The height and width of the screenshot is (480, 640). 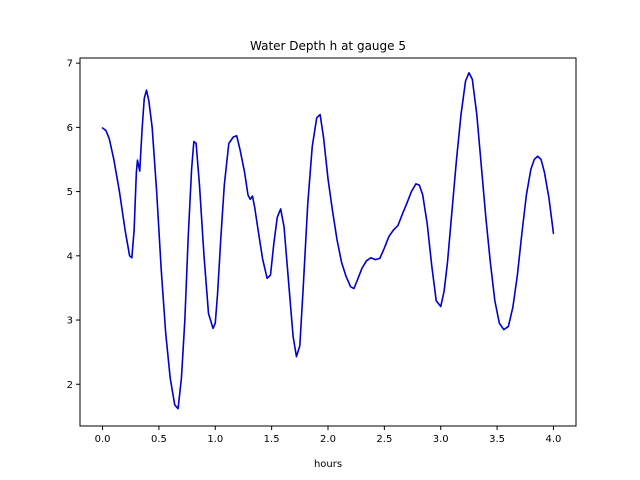 What do you see at coordinates (70, 64) in the screenshot?
I see `y-tick-label: 7` at bounding box center [70, 64].